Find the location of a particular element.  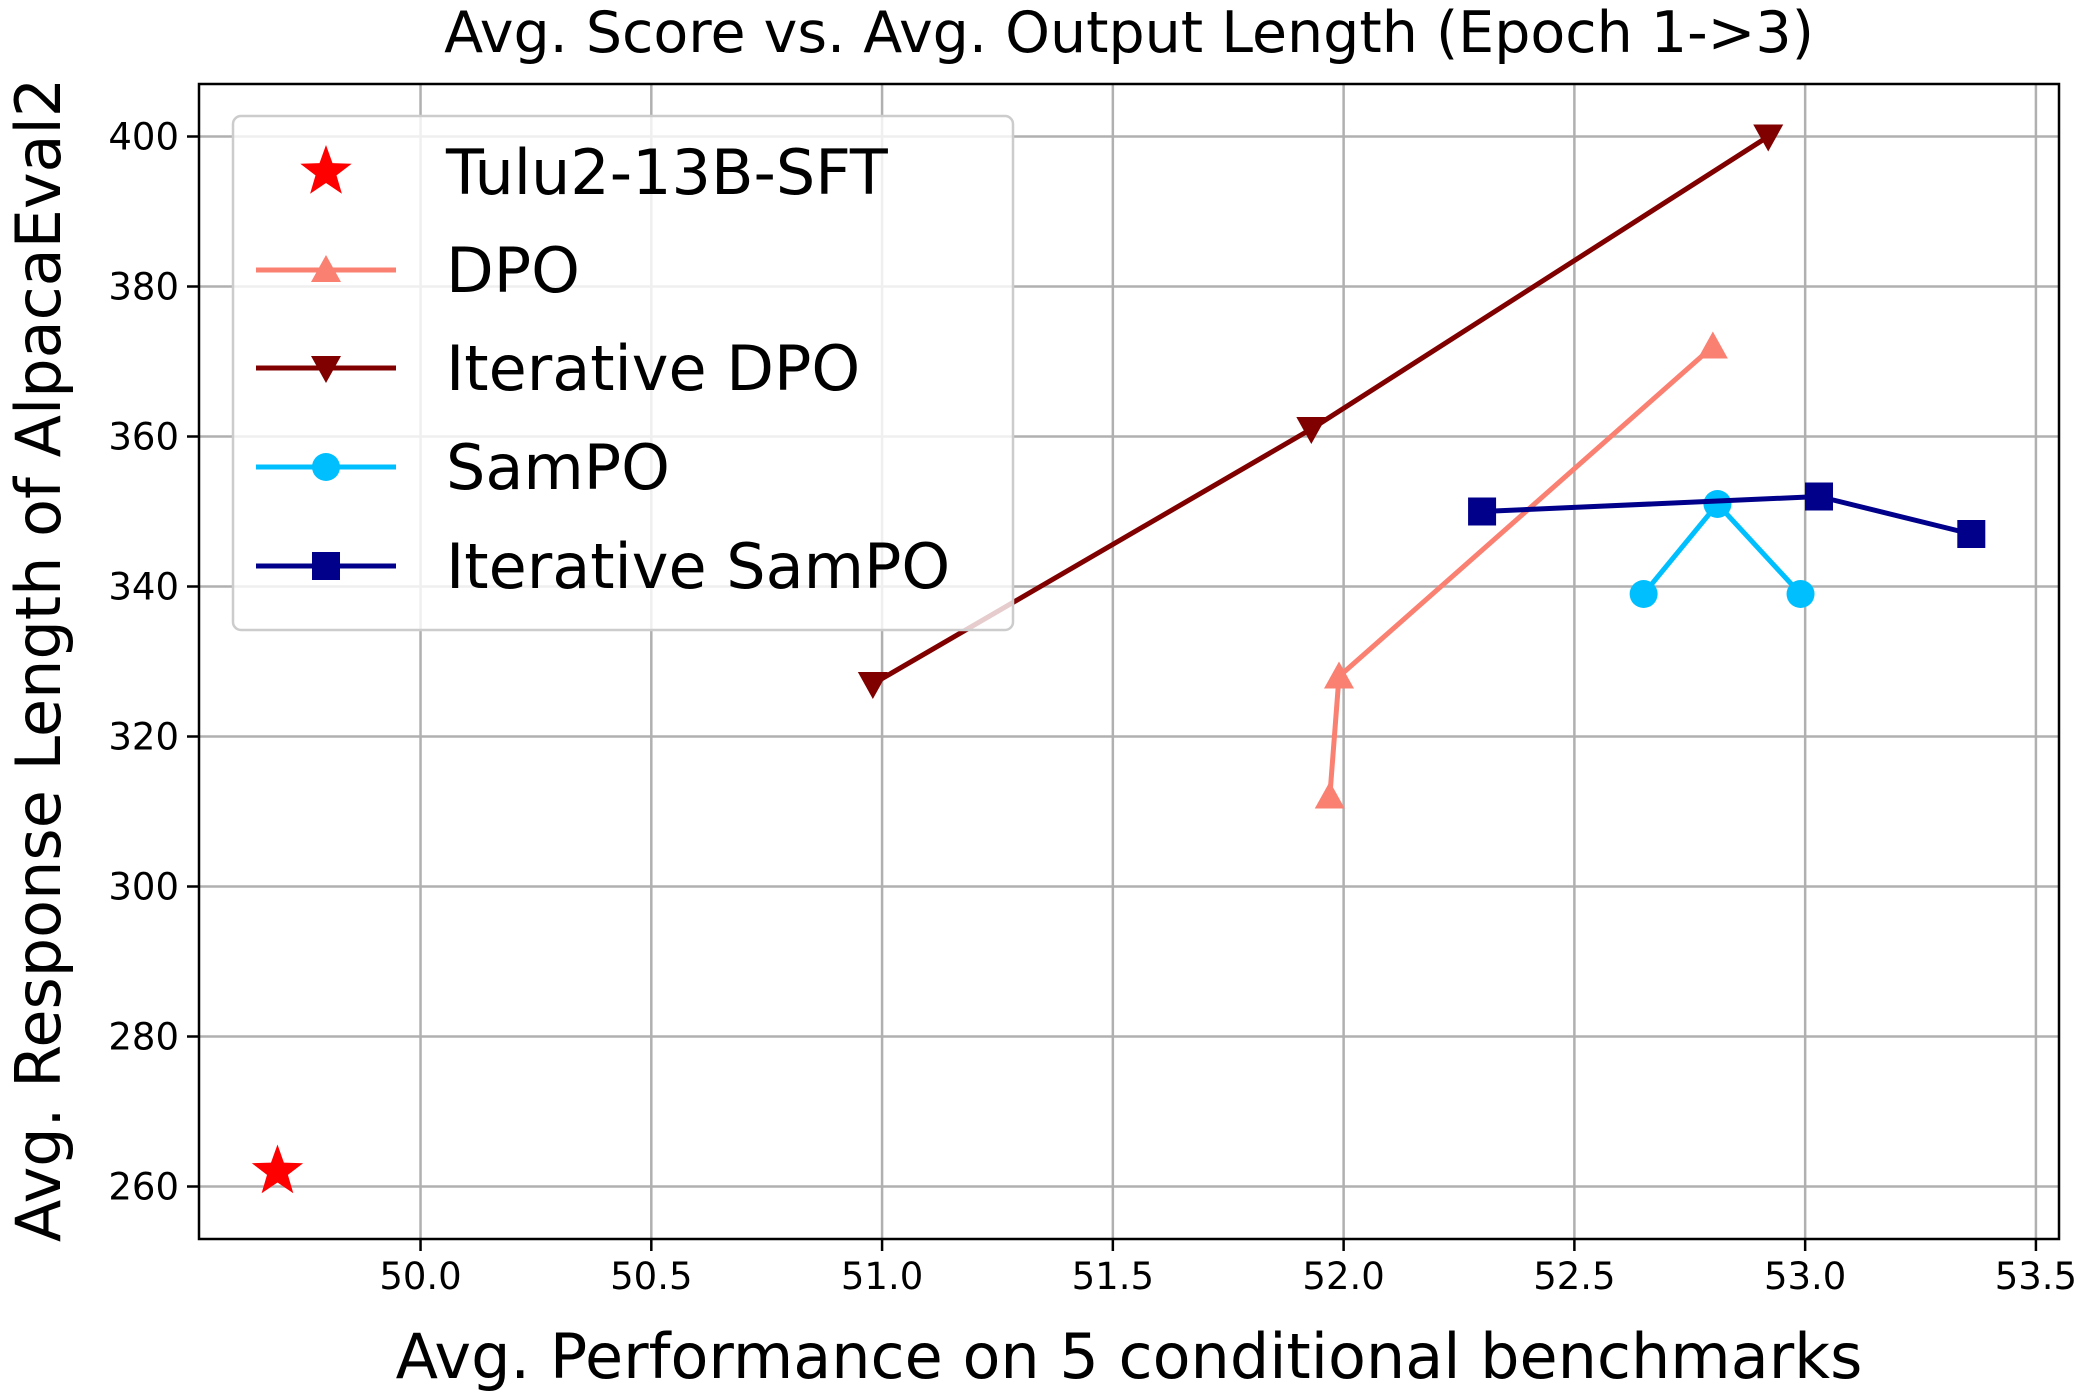

series-dpo is located at coordinates (1521, 570).